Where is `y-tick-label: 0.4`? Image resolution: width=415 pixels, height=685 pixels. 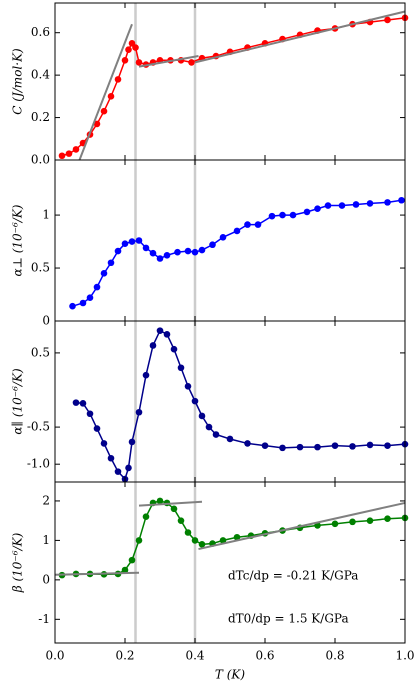
y-tick-label: 0.4 is located at coordinates (40, 75).